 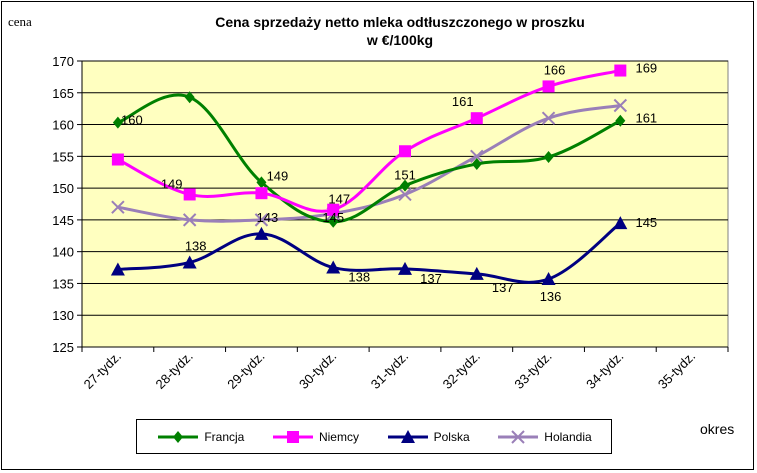 I want to click on y-axis-label: cena, so click(x=20, y=21).